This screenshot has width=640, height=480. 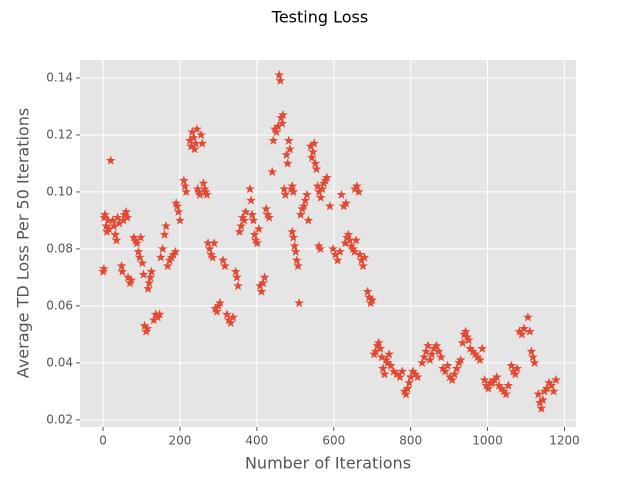 I want to click on x-tick-label: 1200, so click(x=564, y=441).